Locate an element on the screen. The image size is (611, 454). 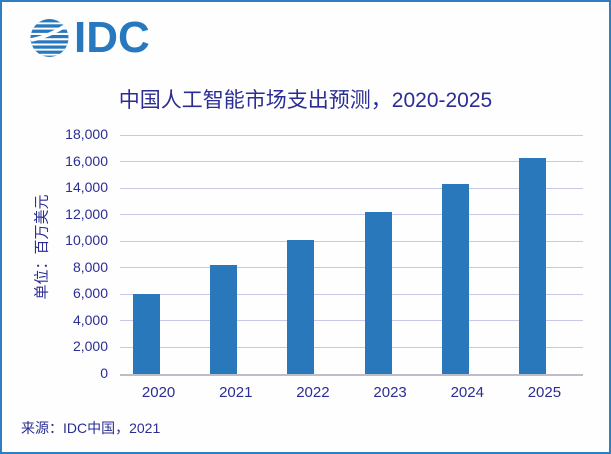
bar-2021 is located at coordinates (224, 319).